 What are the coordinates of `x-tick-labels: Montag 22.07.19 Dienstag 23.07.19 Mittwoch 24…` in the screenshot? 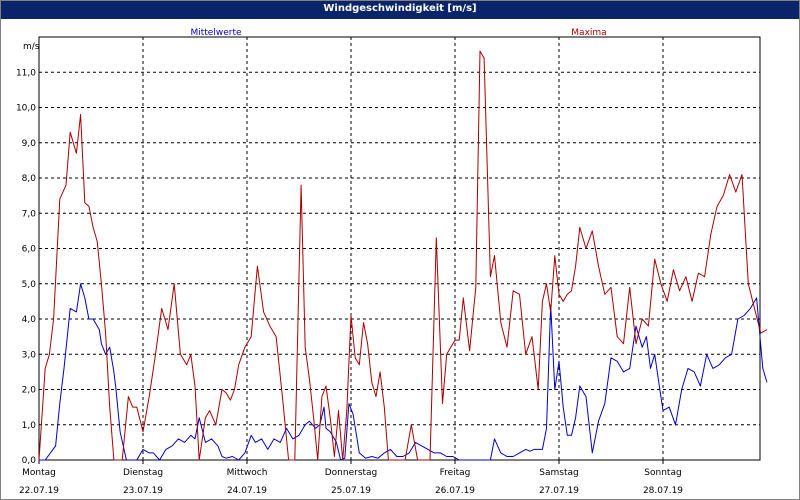 It's located at (351, 482).